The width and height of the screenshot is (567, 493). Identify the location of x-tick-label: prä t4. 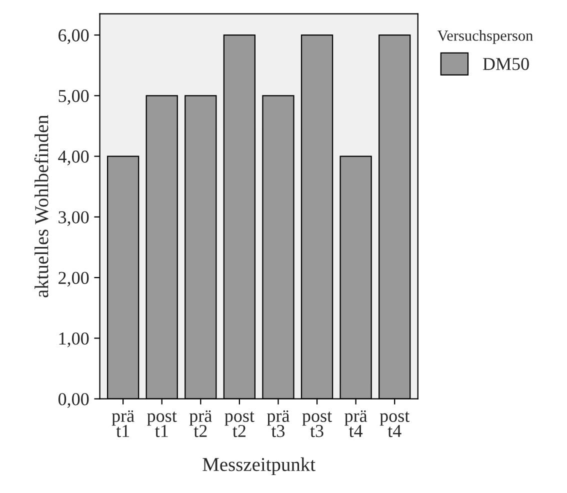
(356, 424).